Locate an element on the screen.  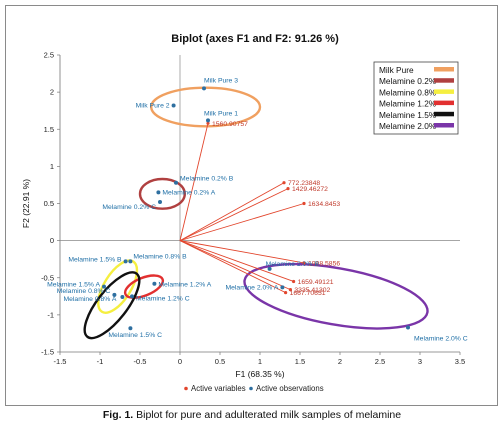
observation-label: Melamine 2.0% A is located at coordinates (251, 287).